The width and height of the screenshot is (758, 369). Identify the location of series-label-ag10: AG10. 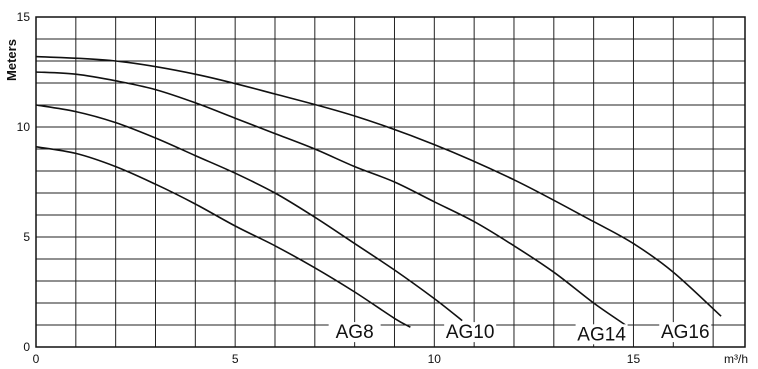
(470, 332).